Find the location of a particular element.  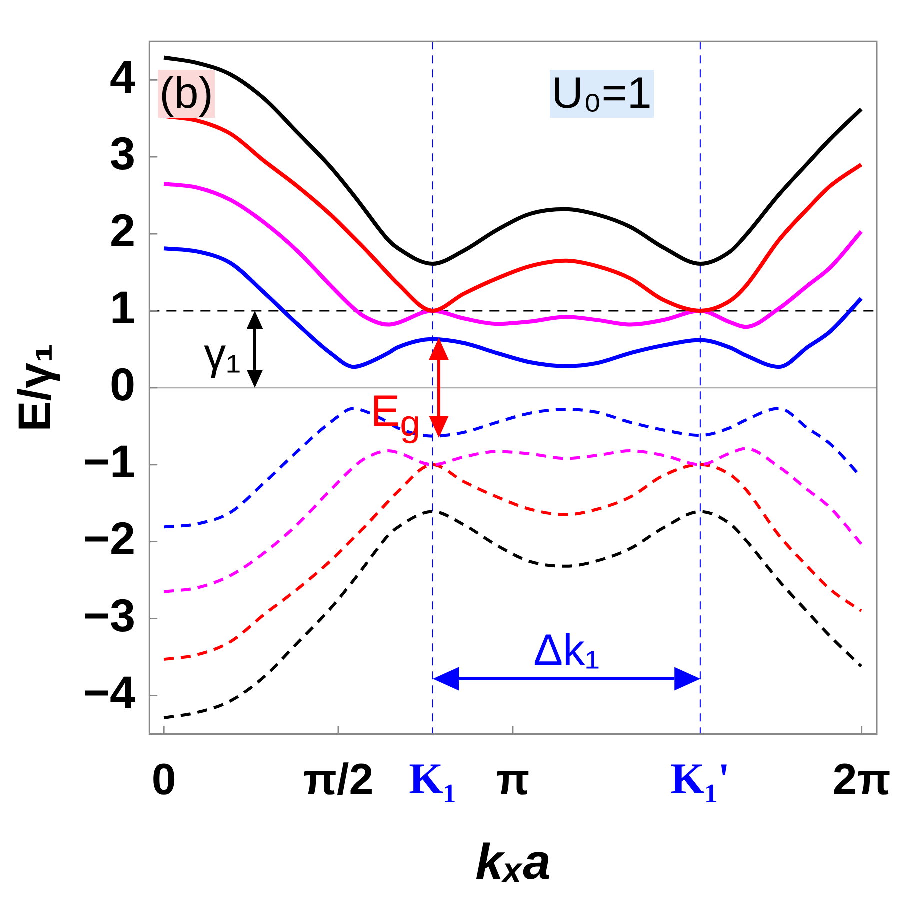

y-tick-label: −4 is located at coordinates (109, 692).